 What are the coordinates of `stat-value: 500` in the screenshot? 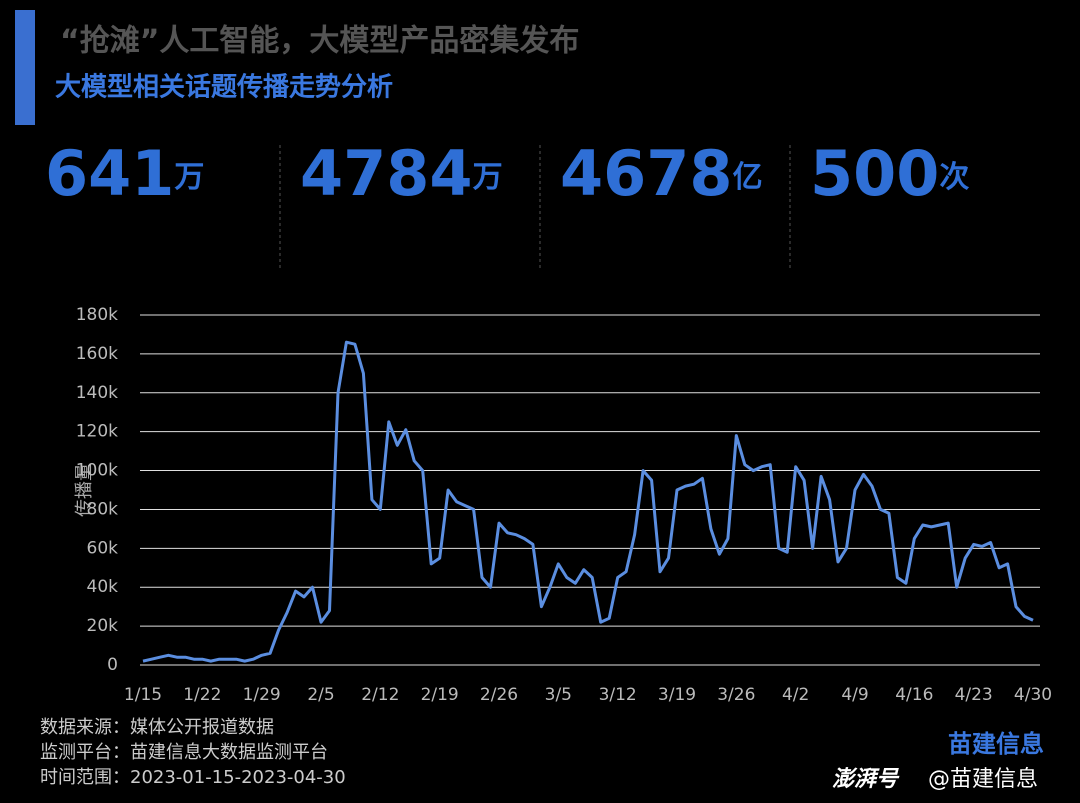 It's located at (874, 173).